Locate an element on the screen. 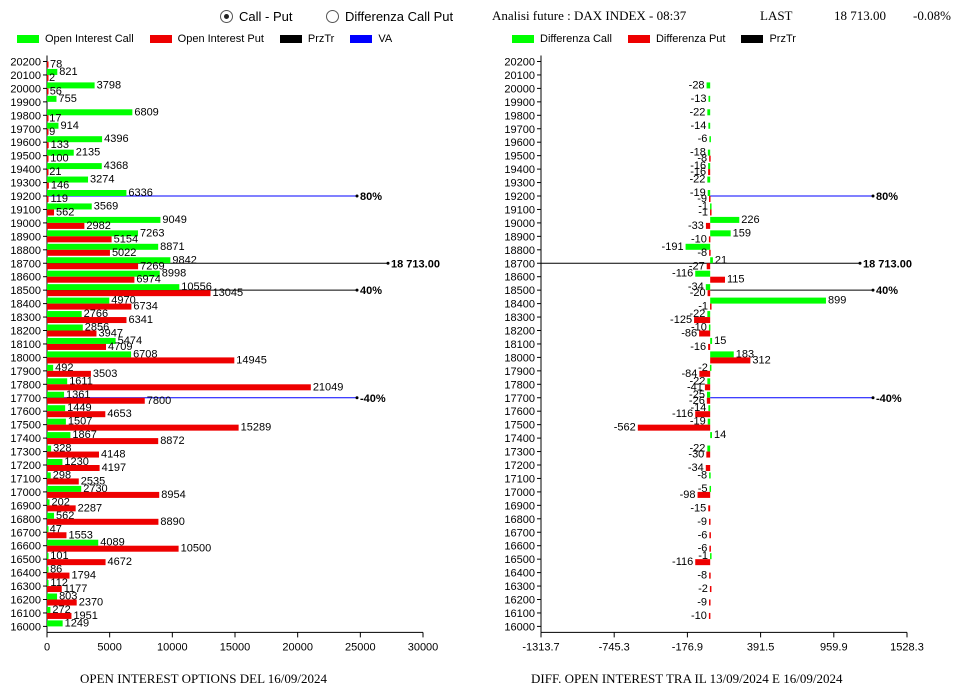  x-tick-label: -745.3 is located at coordinates (614, 647).